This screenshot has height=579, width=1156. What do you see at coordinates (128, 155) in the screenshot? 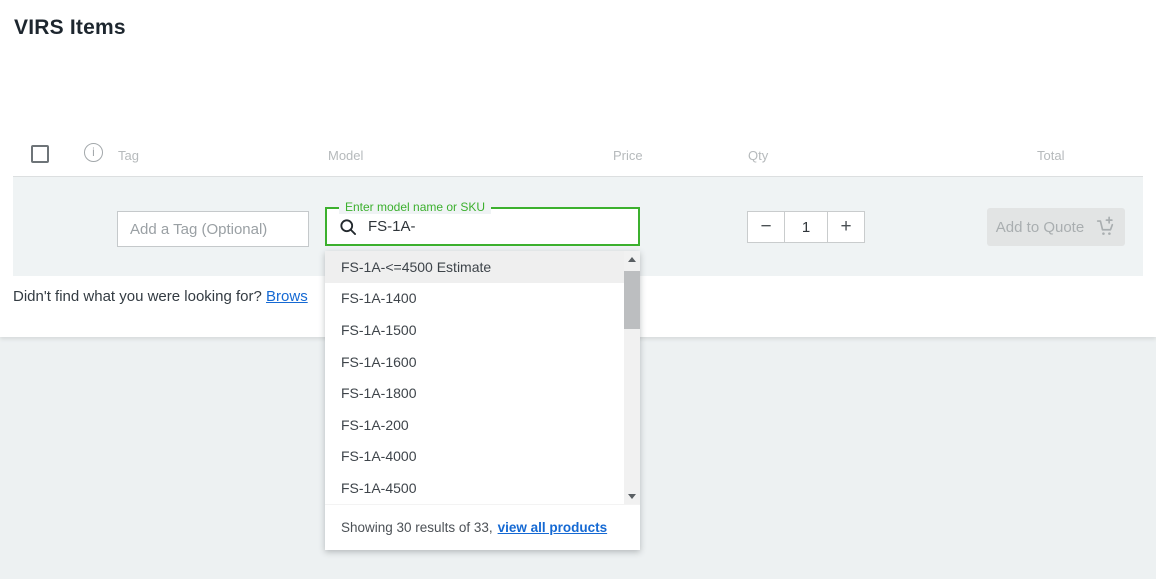
I see `column-header-tag: Tag` at bounding box center [128, 155].